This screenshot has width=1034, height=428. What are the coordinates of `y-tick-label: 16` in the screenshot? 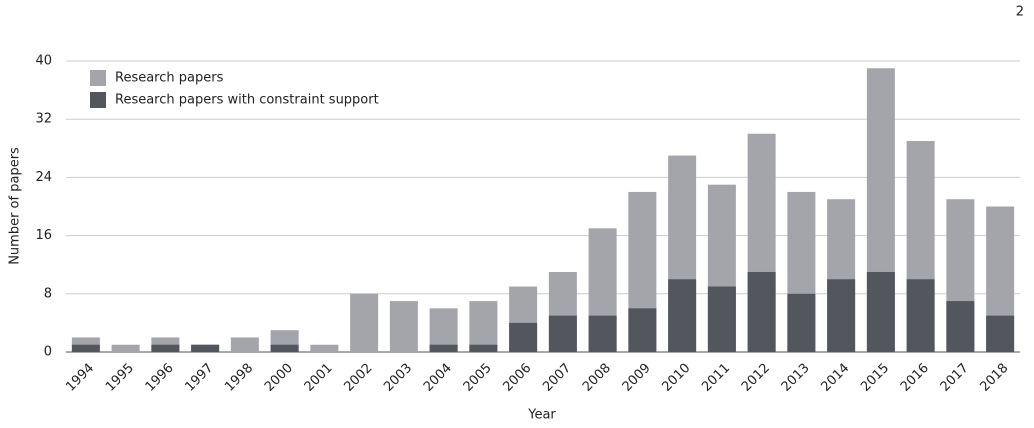 It's located at (43, 235).